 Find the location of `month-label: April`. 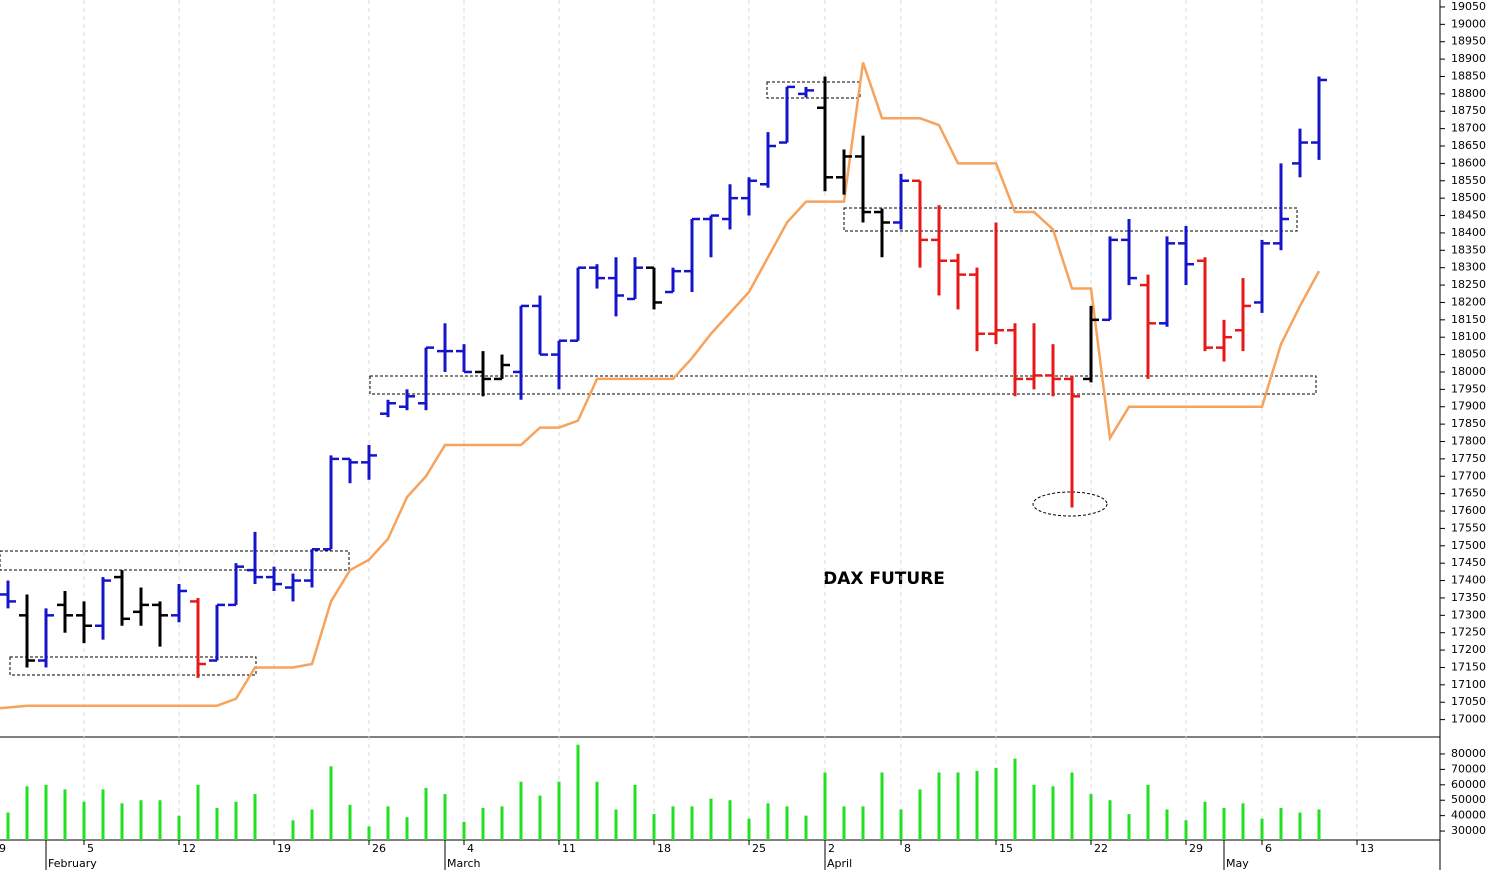

month-label: April is located at coordinates (839, 863).